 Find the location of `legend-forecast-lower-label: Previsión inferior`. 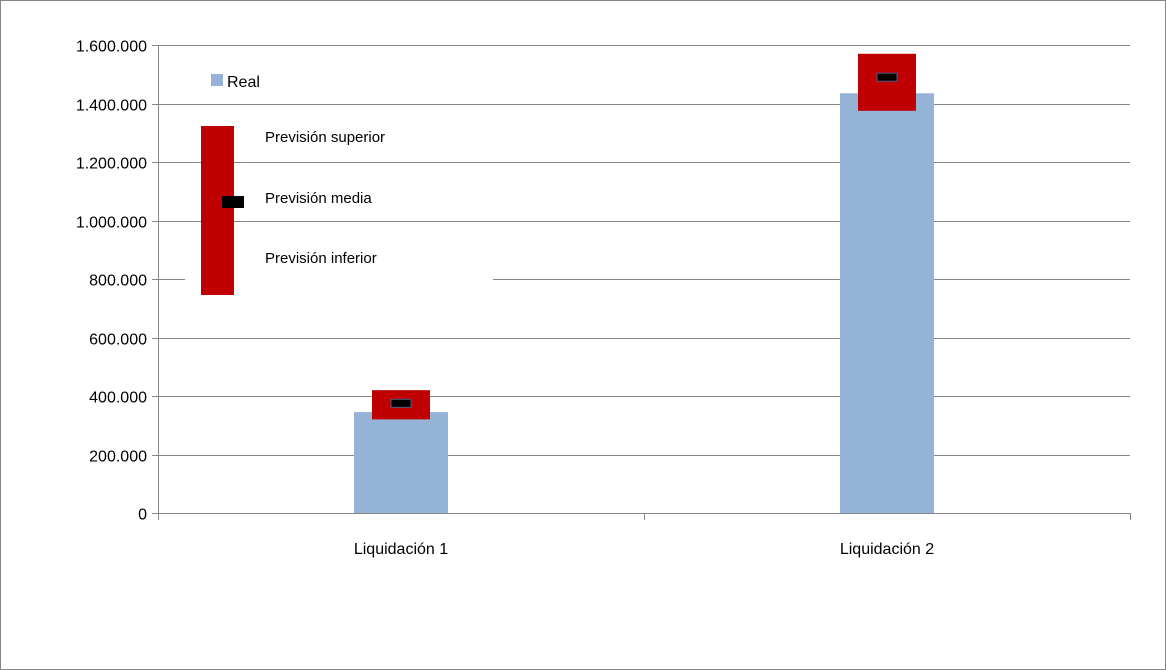

legend-forecast-lower-label: Previsión inferior is located at coordinates (321, 258).